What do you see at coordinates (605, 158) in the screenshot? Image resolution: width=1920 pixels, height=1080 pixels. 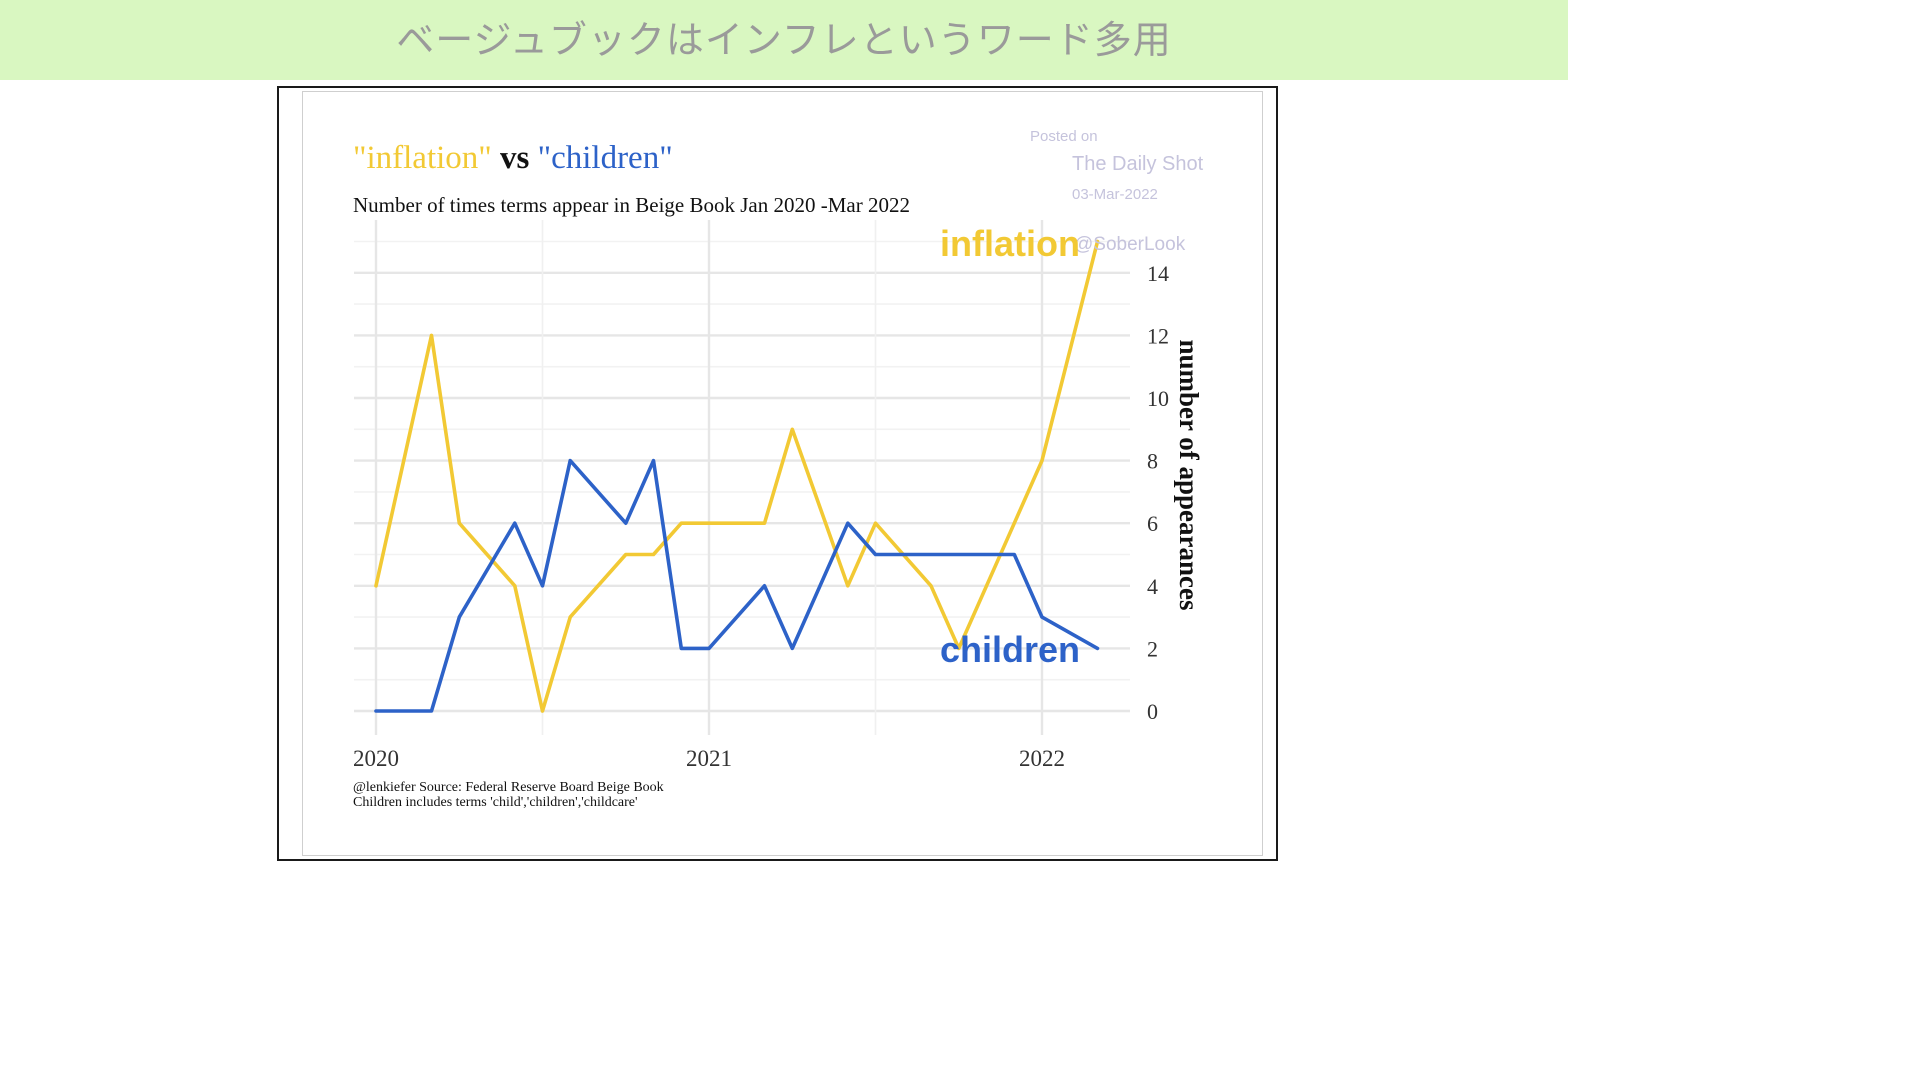 I see `title-children: "children"` at bounding box center [605, 158].